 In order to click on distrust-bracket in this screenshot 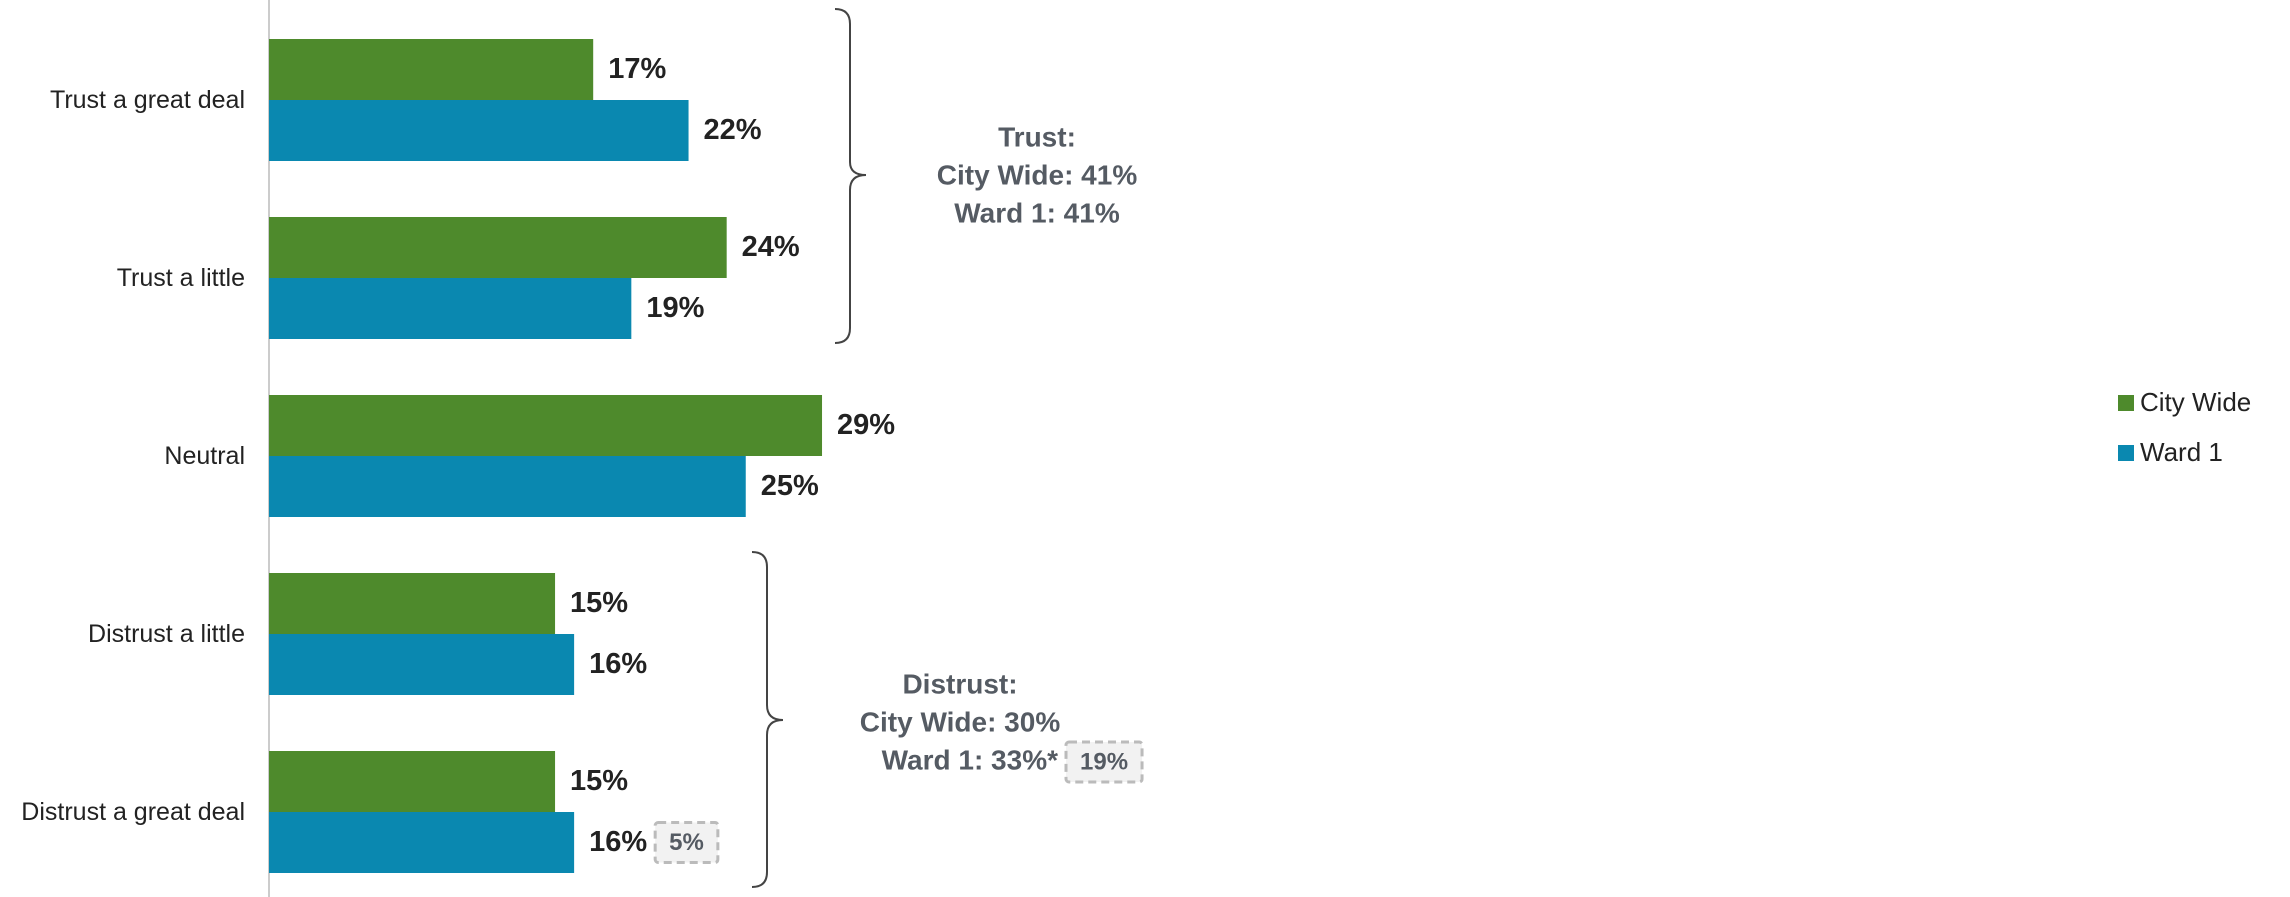, I will do `click(767, 719)`.